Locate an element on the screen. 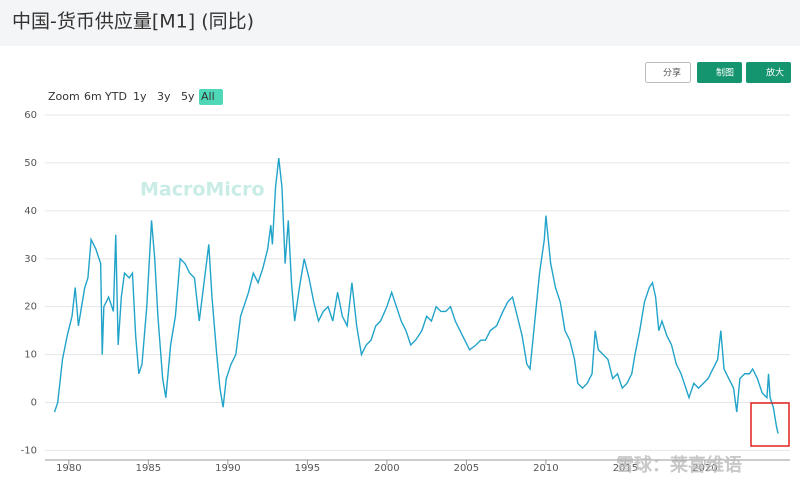 The image size is (800, 493). watermark: 雪球：莱喜维语 is located at coordinates (679, 465).